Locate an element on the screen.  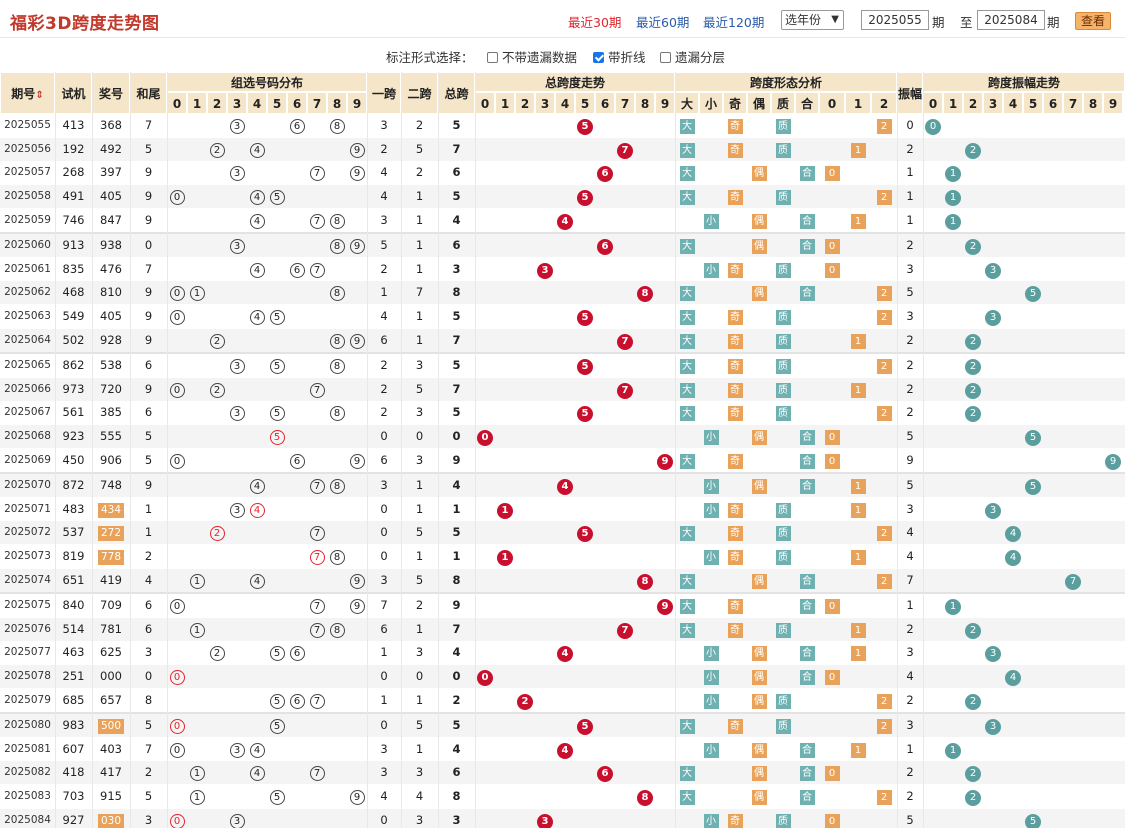
shape-cell: 0 is located at coordinates (832, 436).